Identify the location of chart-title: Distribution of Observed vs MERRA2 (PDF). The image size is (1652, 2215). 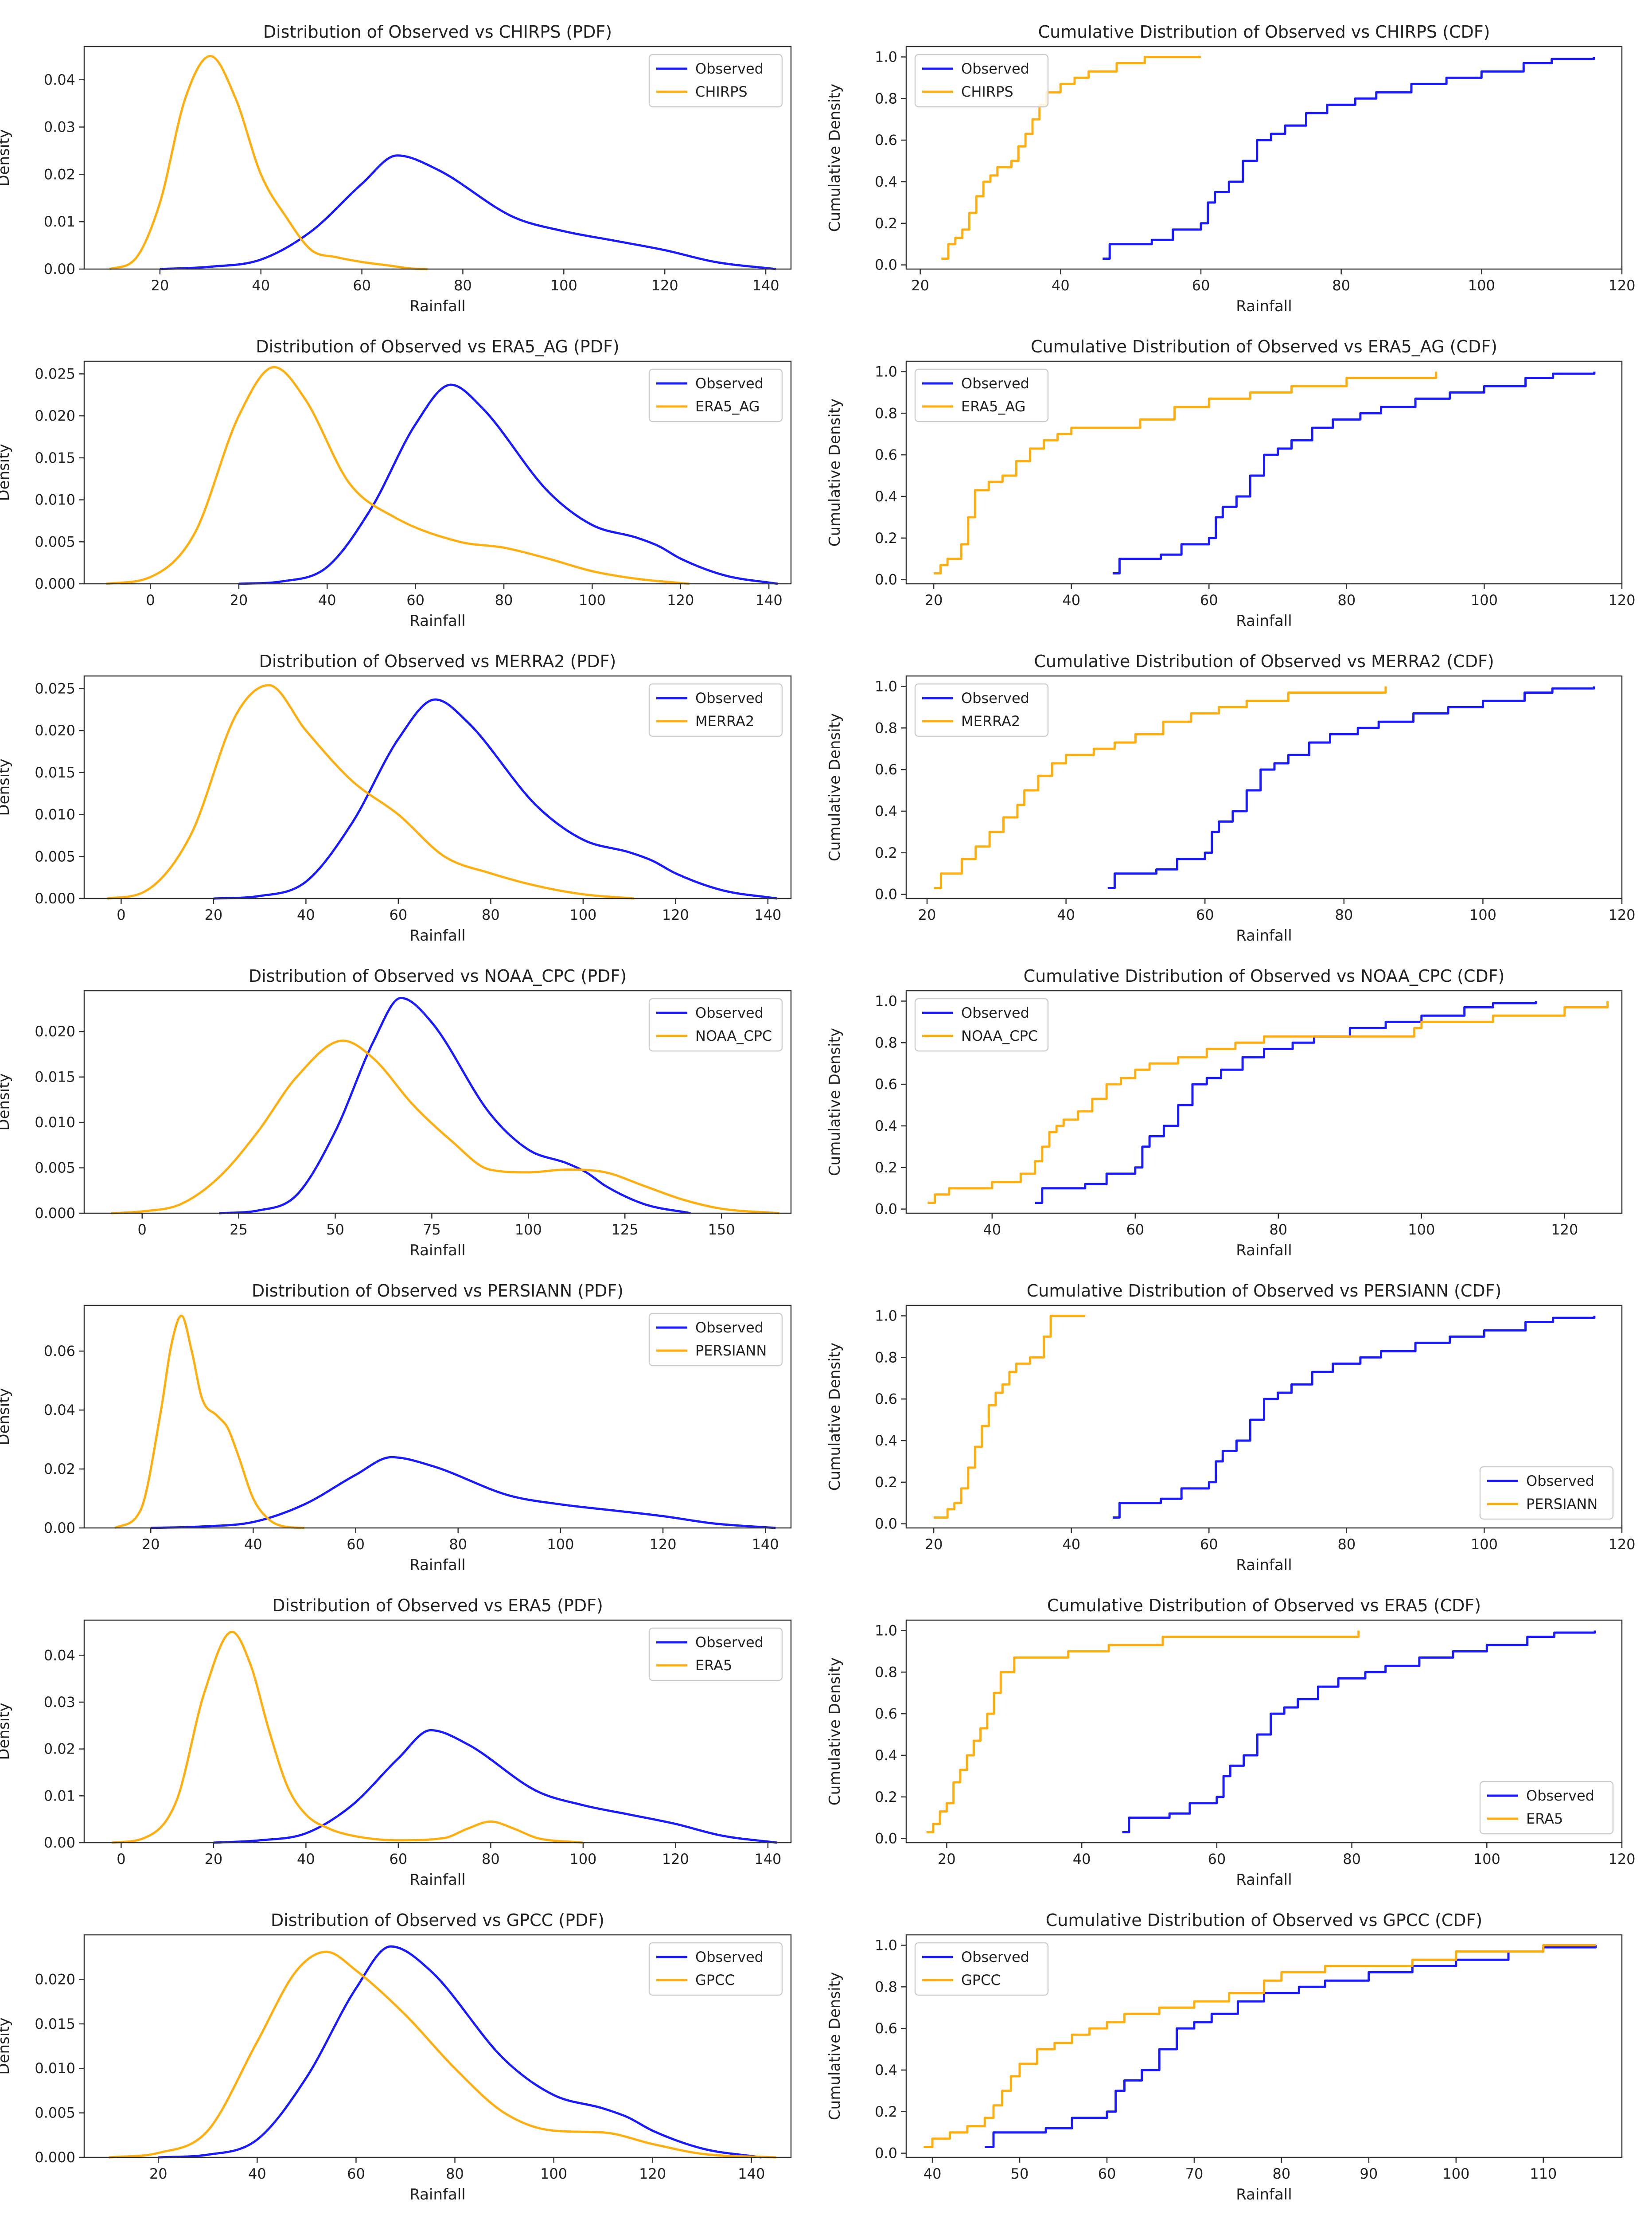
(437, 661).